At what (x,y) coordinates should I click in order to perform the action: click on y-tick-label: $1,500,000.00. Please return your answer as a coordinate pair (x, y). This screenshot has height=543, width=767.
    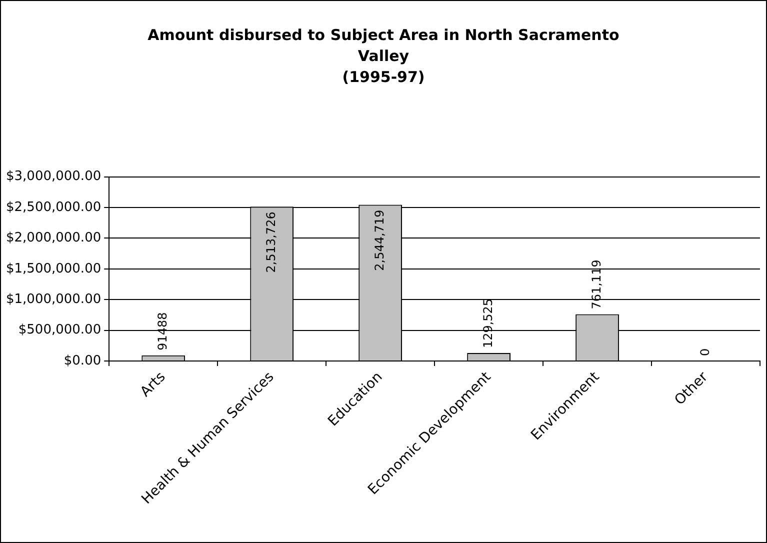
    Looking at the image, I should click on (54, 268).